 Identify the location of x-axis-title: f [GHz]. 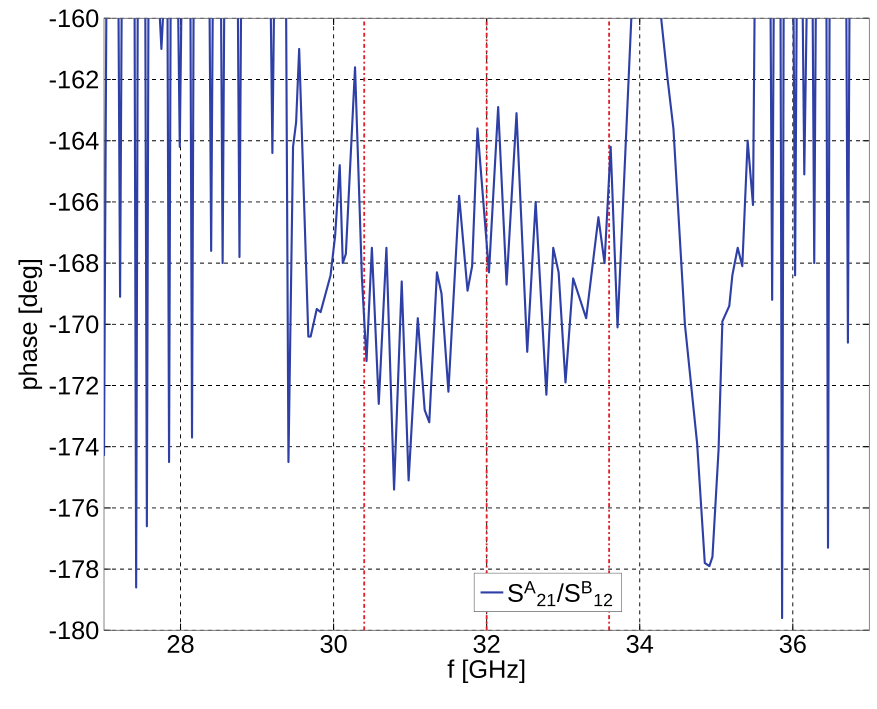
(486, 671).